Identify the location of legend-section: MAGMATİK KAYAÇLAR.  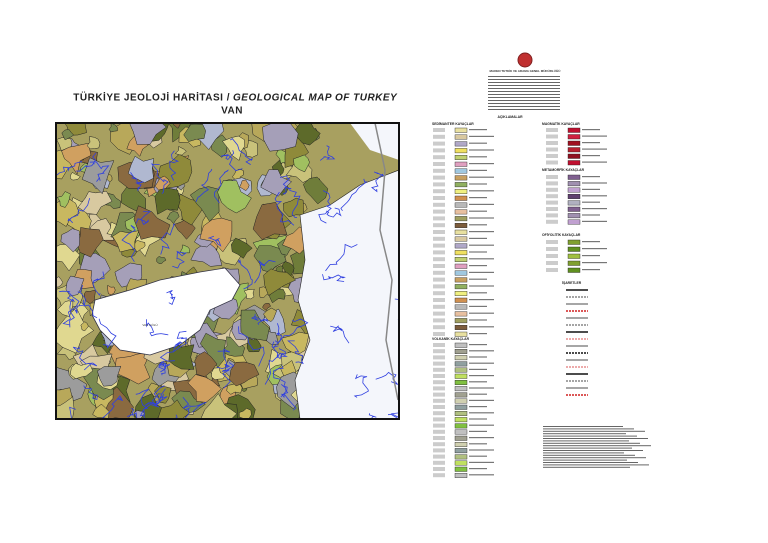
(561, 124).